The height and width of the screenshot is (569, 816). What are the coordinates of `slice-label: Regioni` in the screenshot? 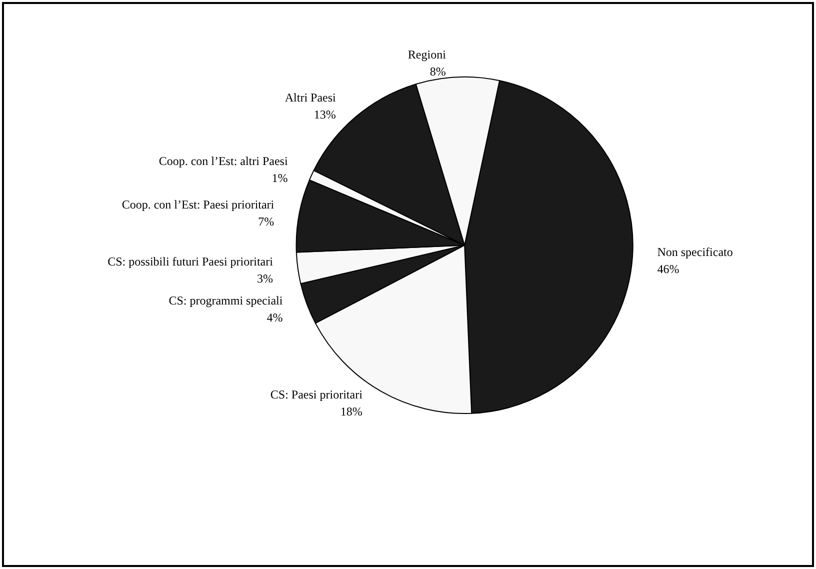 It's located at (427, 55).